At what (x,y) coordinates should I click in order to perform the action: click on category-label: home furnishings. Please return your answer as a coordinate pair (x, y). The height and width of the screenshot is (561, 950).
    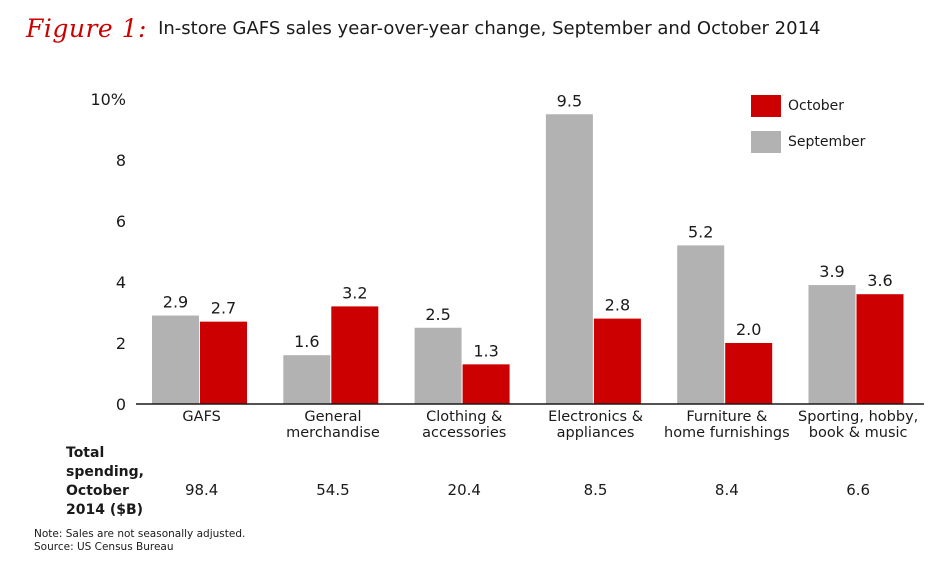
    Looking at the image, I should click on (727, 433).